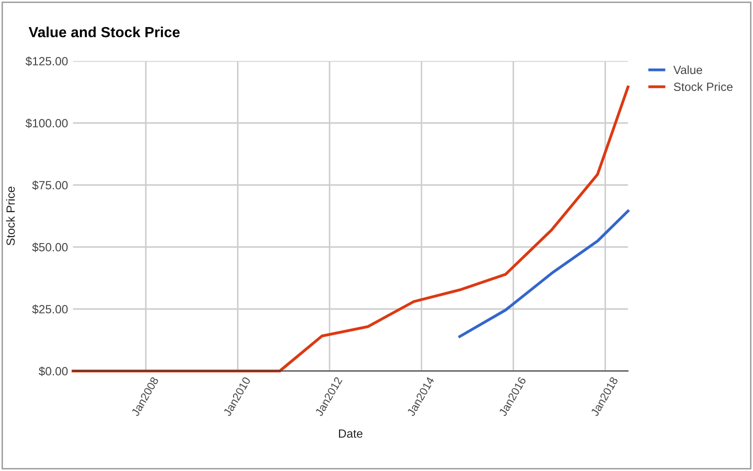  I want to click on legend-label: Stock Price, so click(703, 87).